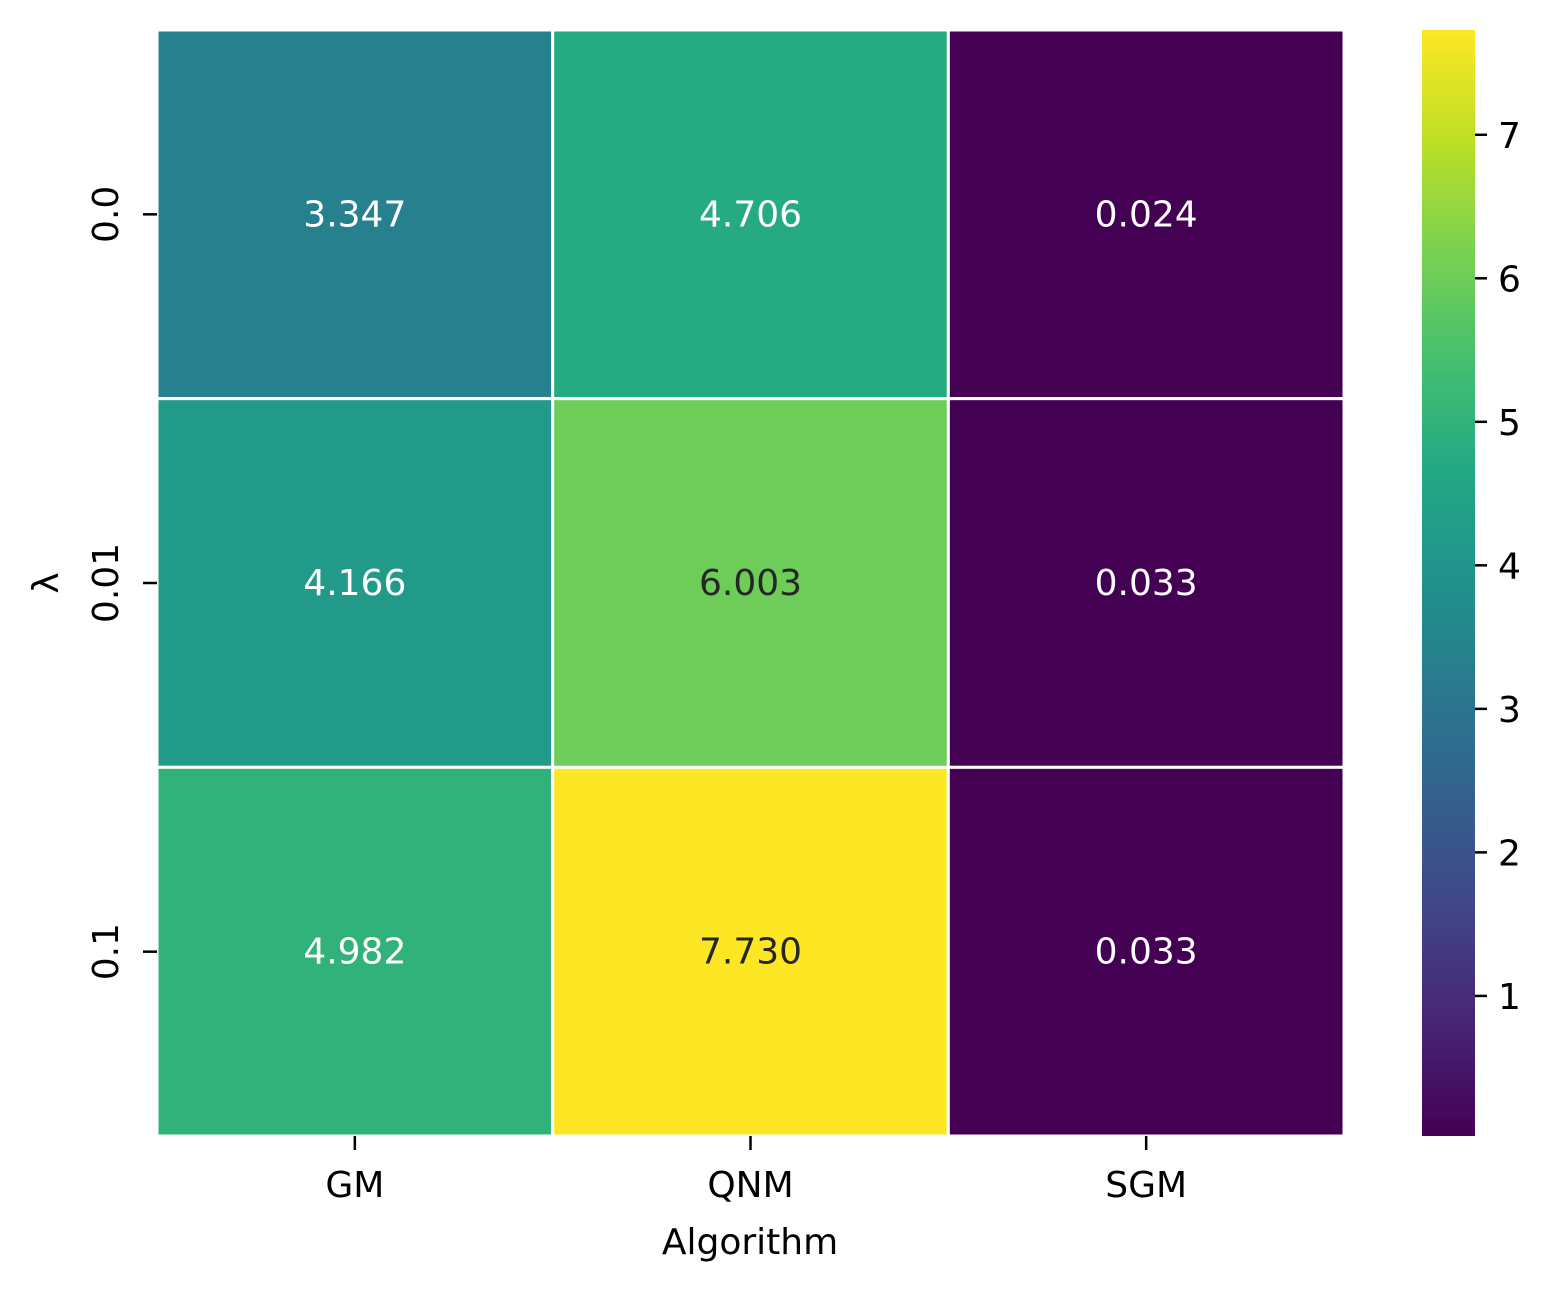 This screenshot has width=1561, height=1299. I want to click on colorbar-tick-label: 7, so click(1509, 136).